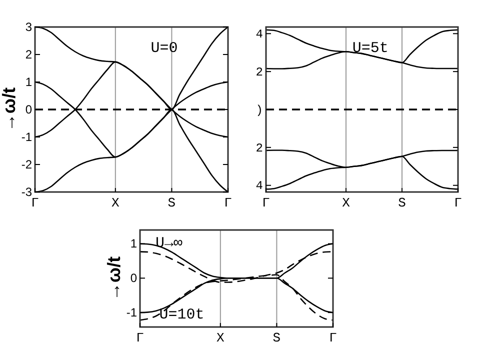 Image resolution: width=491 pixels, height=343 pixels. I want to click on annotation: U=10t, so click(181, 315).